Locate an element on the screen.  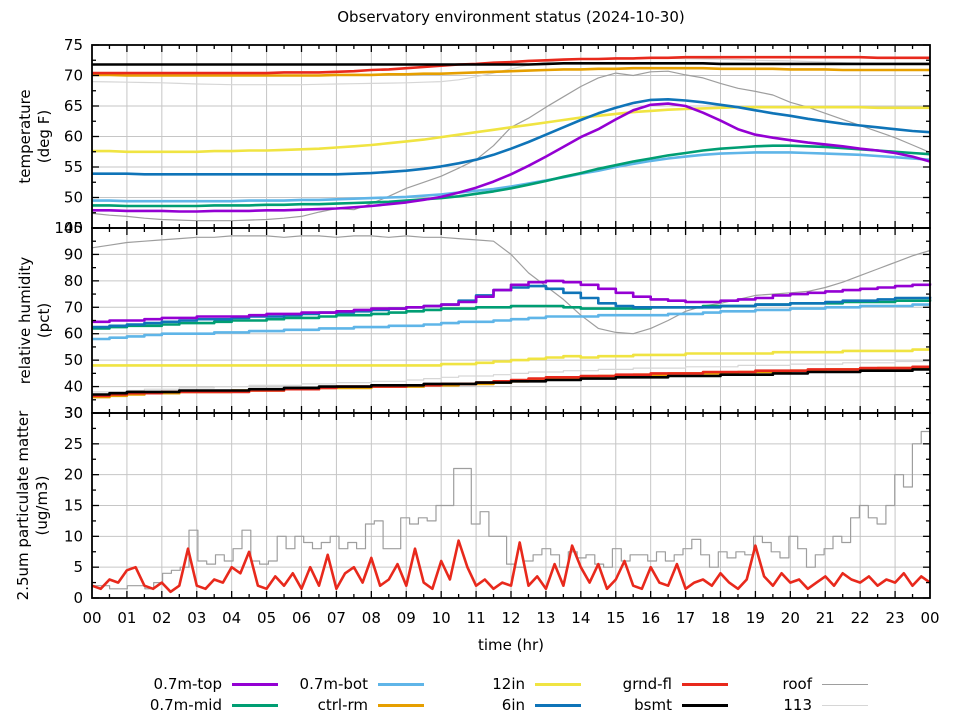
y-tick-label: 40 is located at coordinates (73, 387).